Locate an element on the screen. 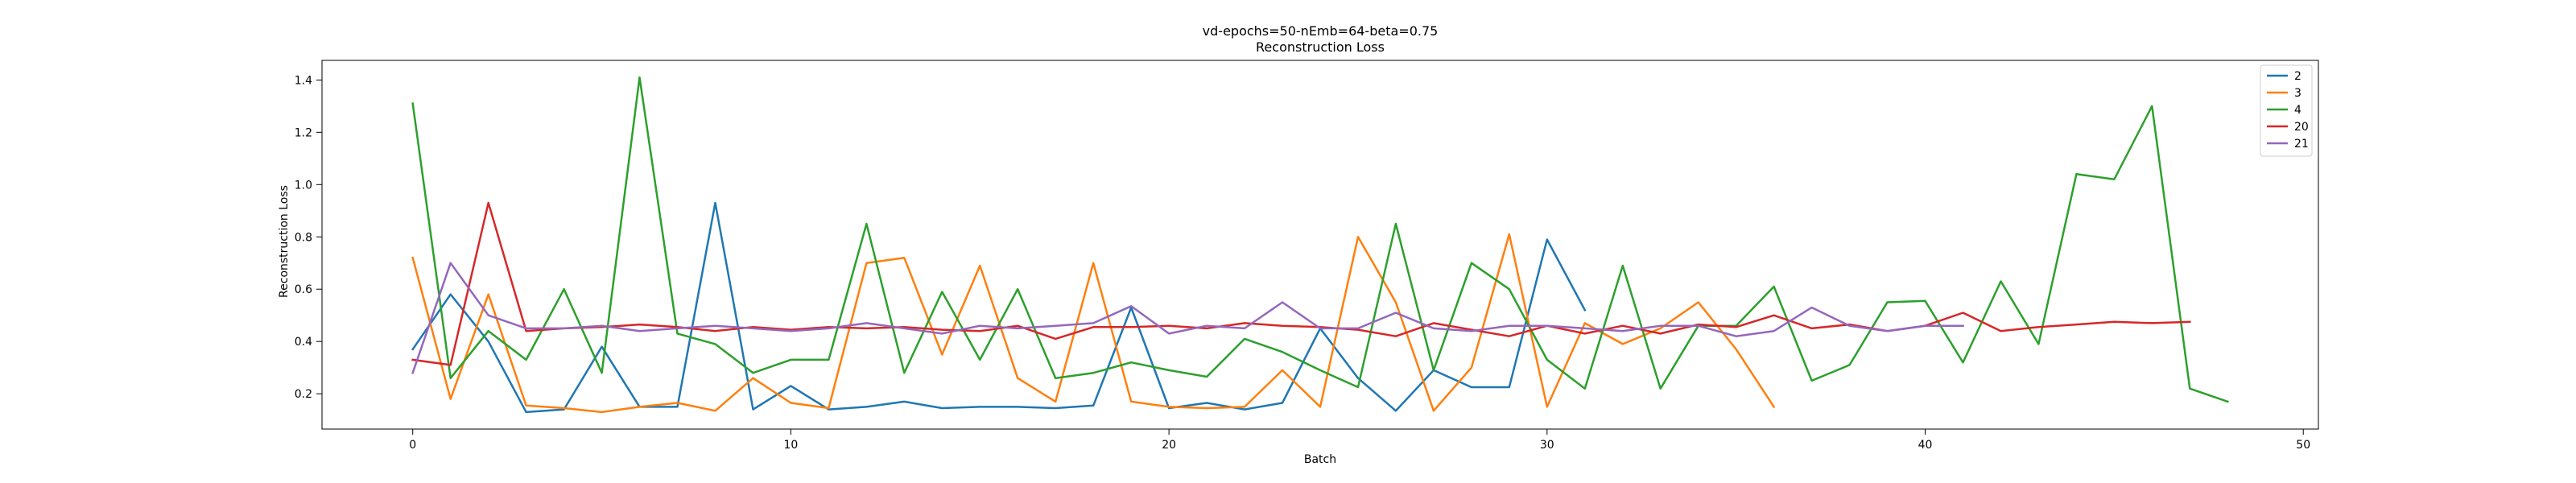  y-tick-label: 1.4 is located at coordinates (303, 80).